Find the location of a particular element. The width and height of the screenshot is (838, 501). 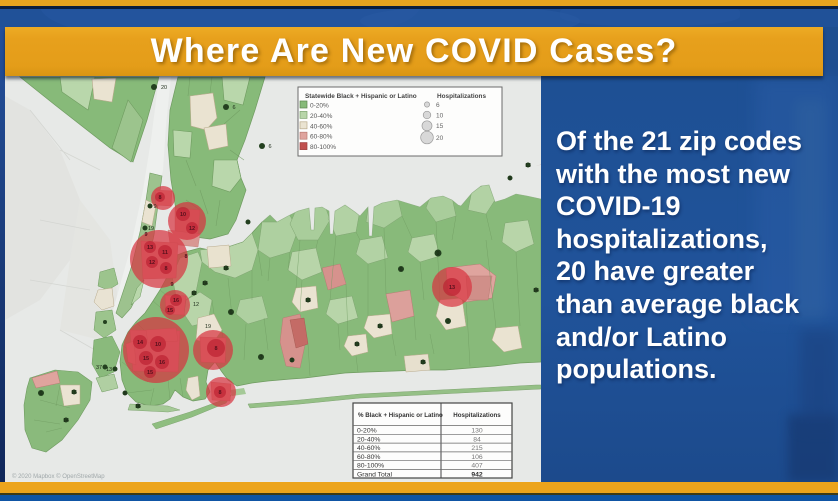

svg-text: Grand Total is located at coordinates (375, 475).